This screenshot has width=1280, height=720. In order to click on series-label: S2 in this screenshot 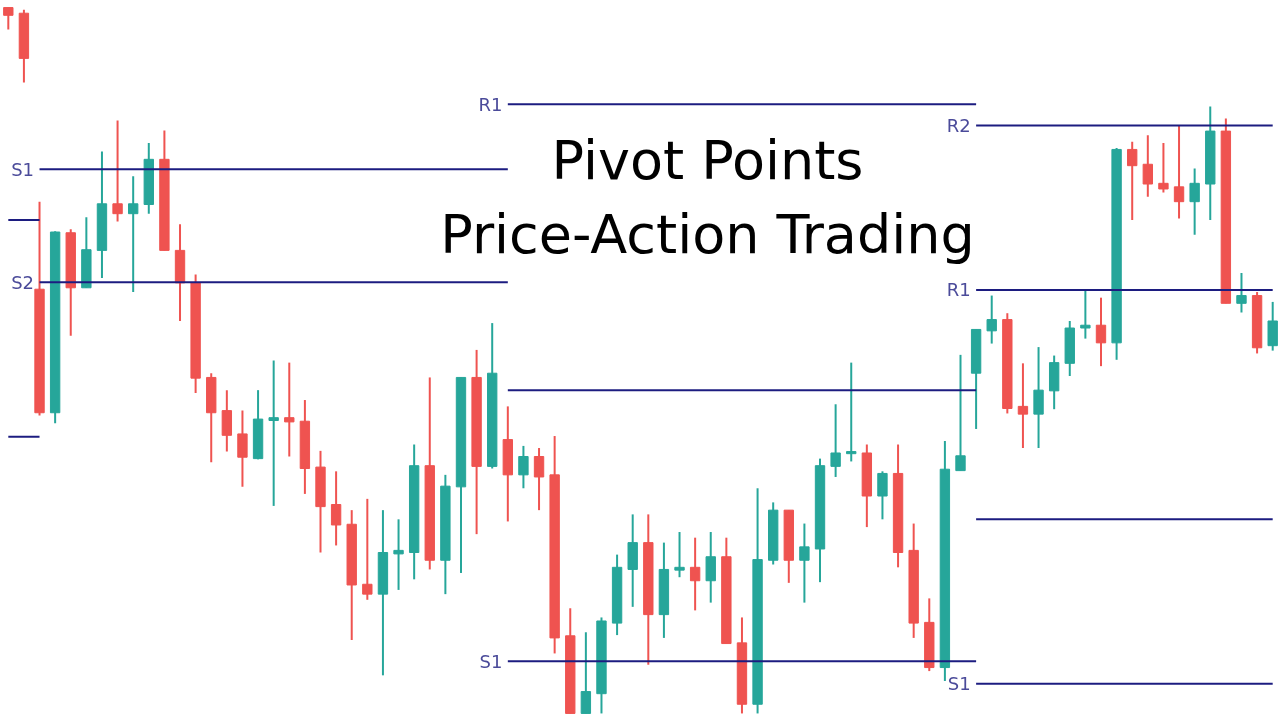, I will do `click(23, 282)`.